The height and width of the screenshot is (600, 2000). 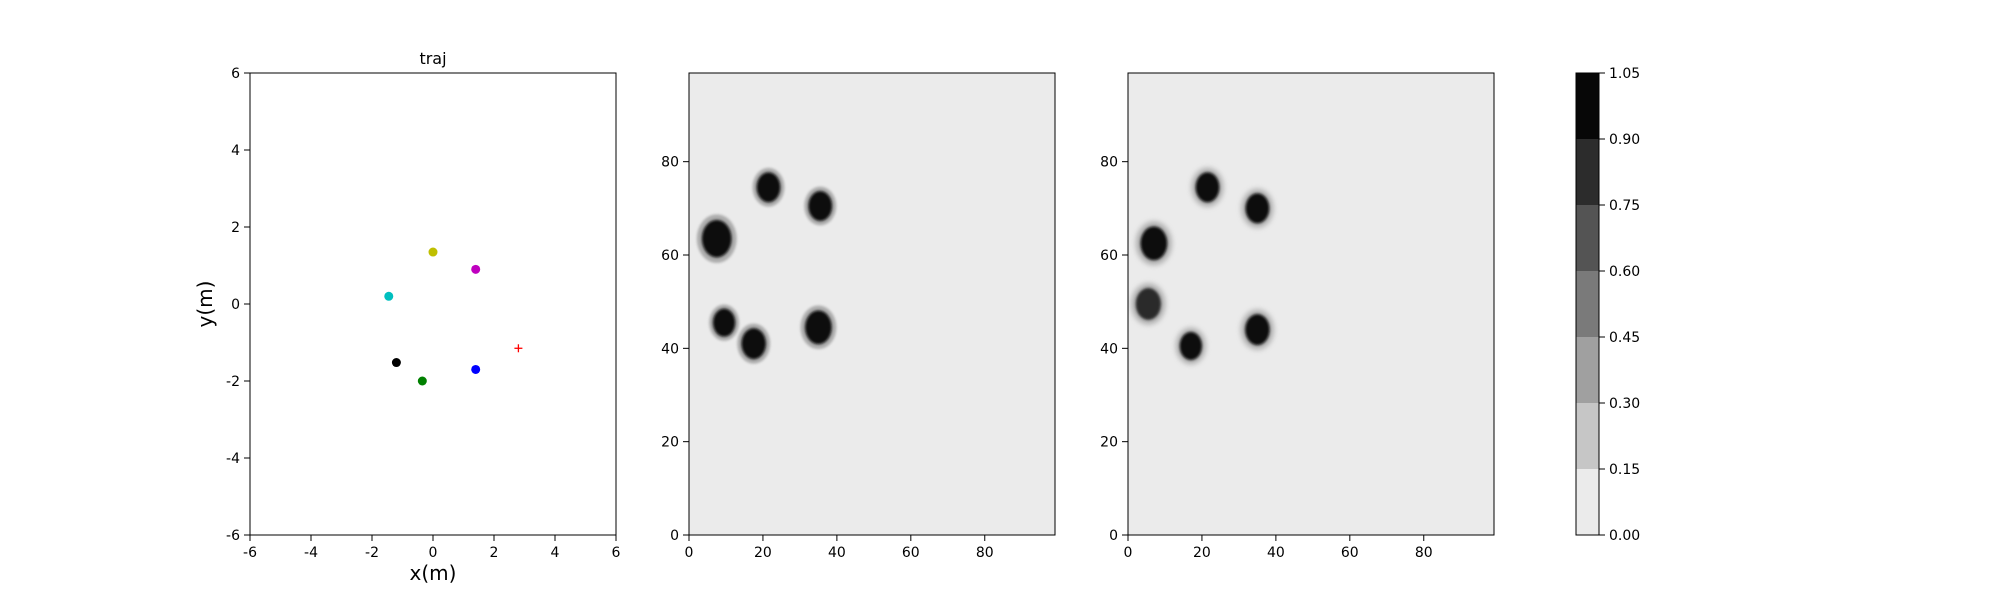 What do you see at coordinates (1624, 206) in the screenshot?
I see `colorbar-tick-label: 0.75` at bounding box center [1624, 206].